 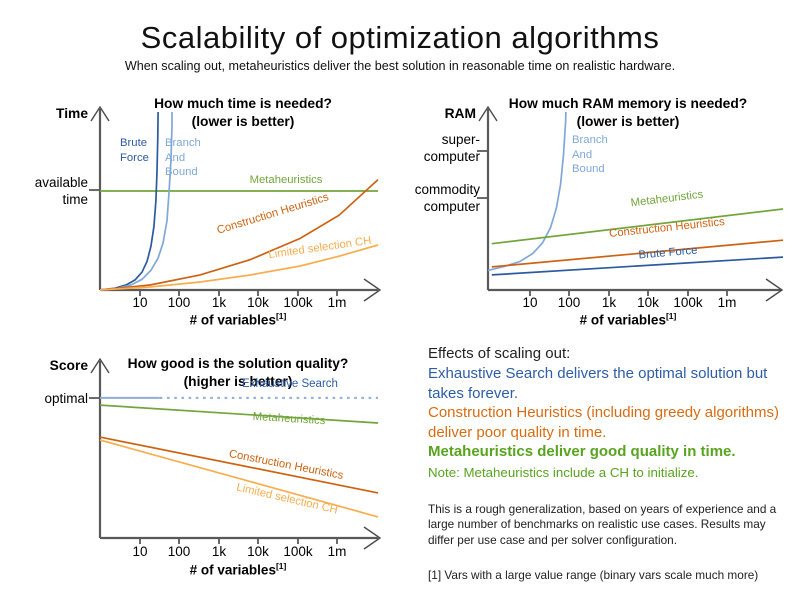 I want to click on available-time-annotation: available time, so click(x=61, y=191).